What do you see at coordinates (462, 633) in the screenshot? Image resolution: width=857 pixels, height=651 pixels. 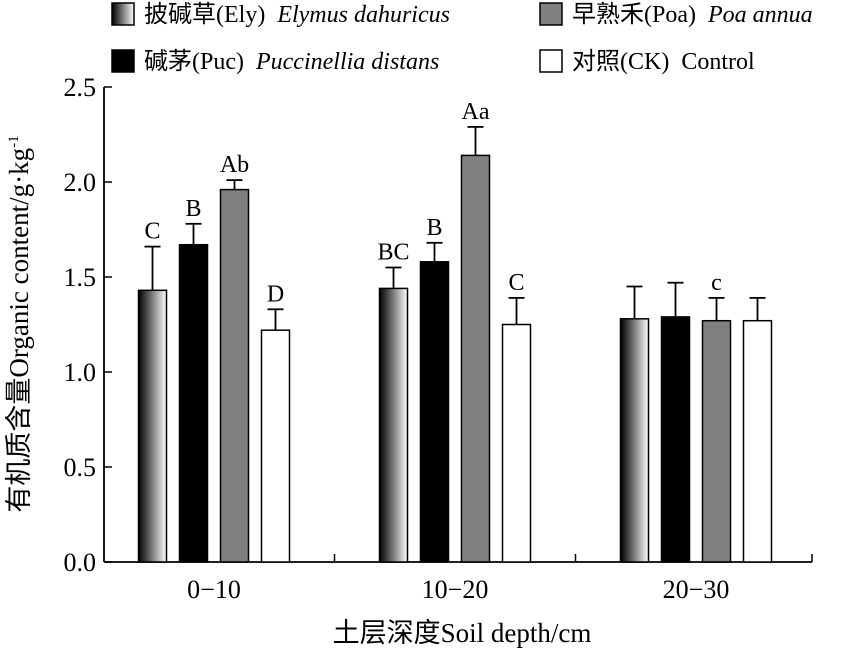 I see `x-axis-title: 土层深度Soil depth/cm` at bounding box center [462, 633].